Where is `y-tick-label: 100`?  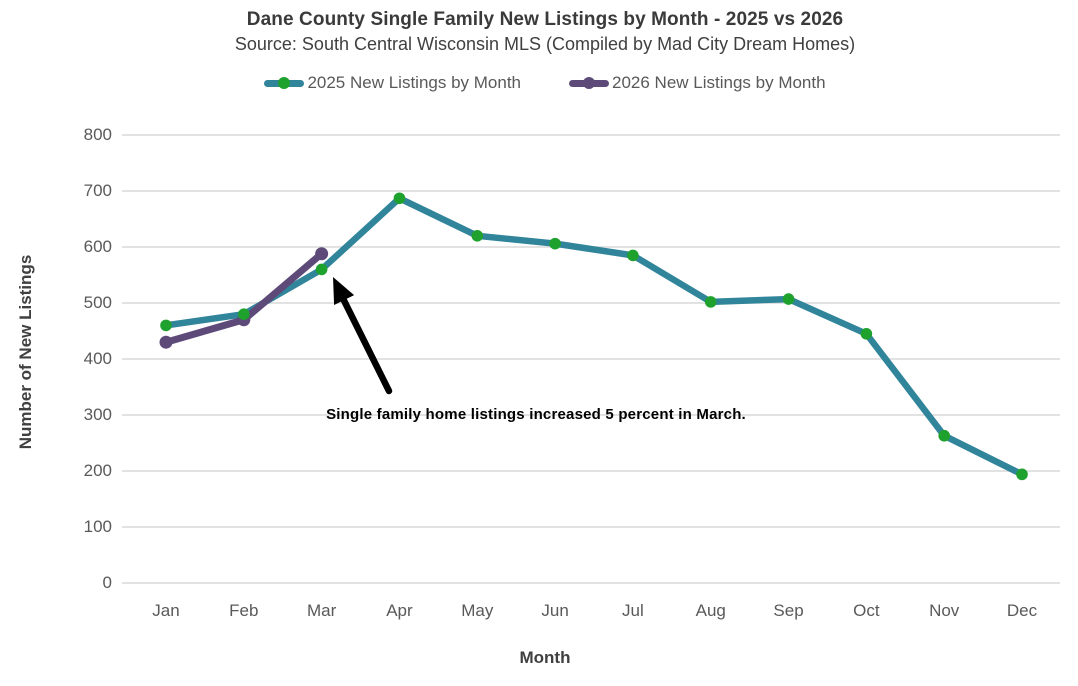 y-tick-label: 100 is located at coordinates (97, 526).